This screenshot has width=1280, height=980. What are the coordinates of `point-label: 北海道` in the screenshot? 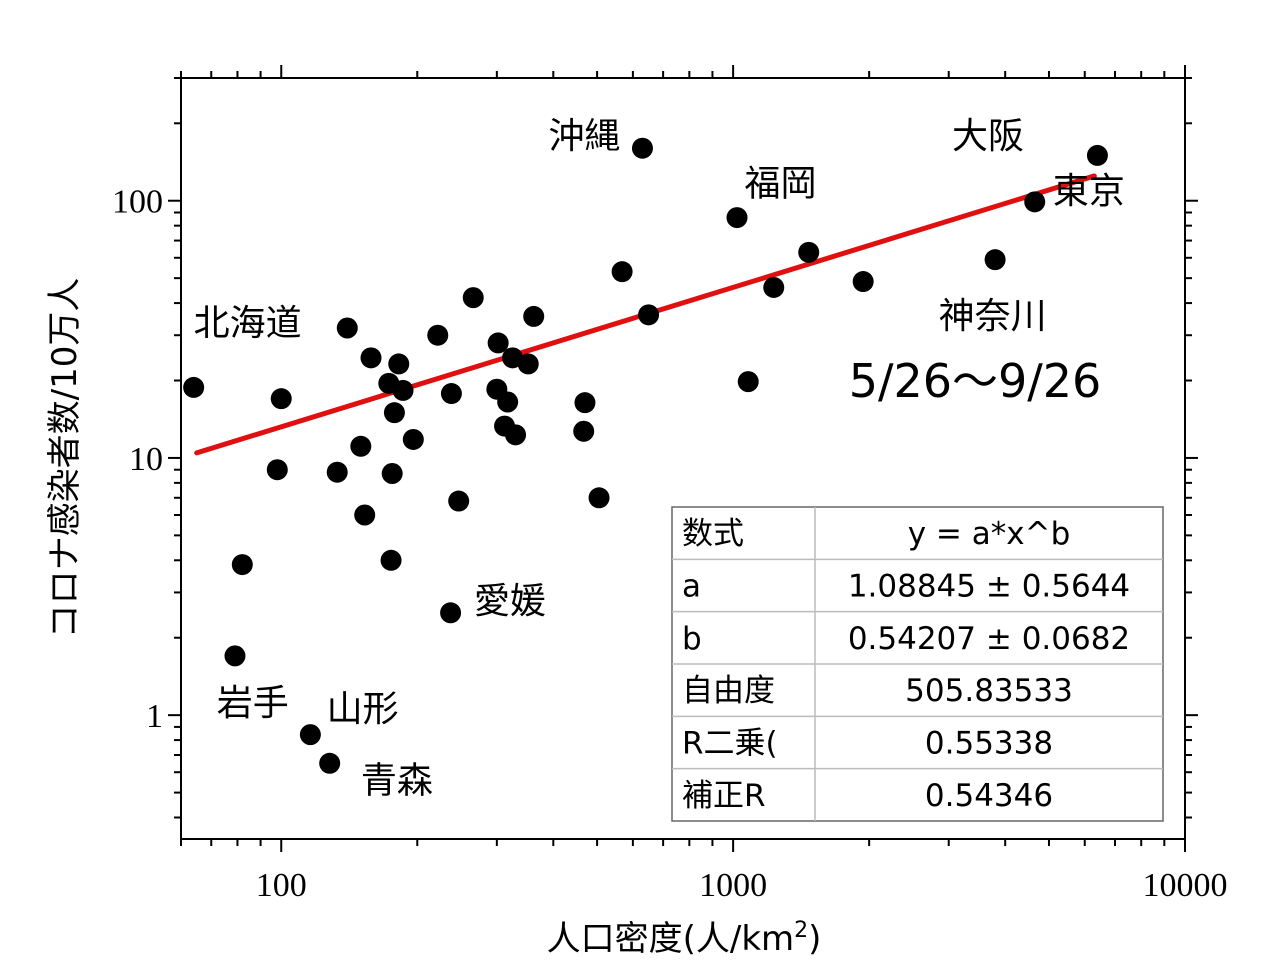 It's located at (248, 323).